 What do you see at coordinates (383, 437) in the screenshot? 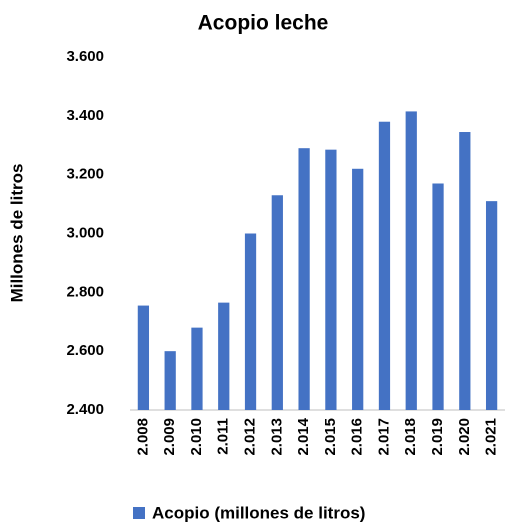
I see `x-tick-label: 2.017` at bounding box center [383, 437].